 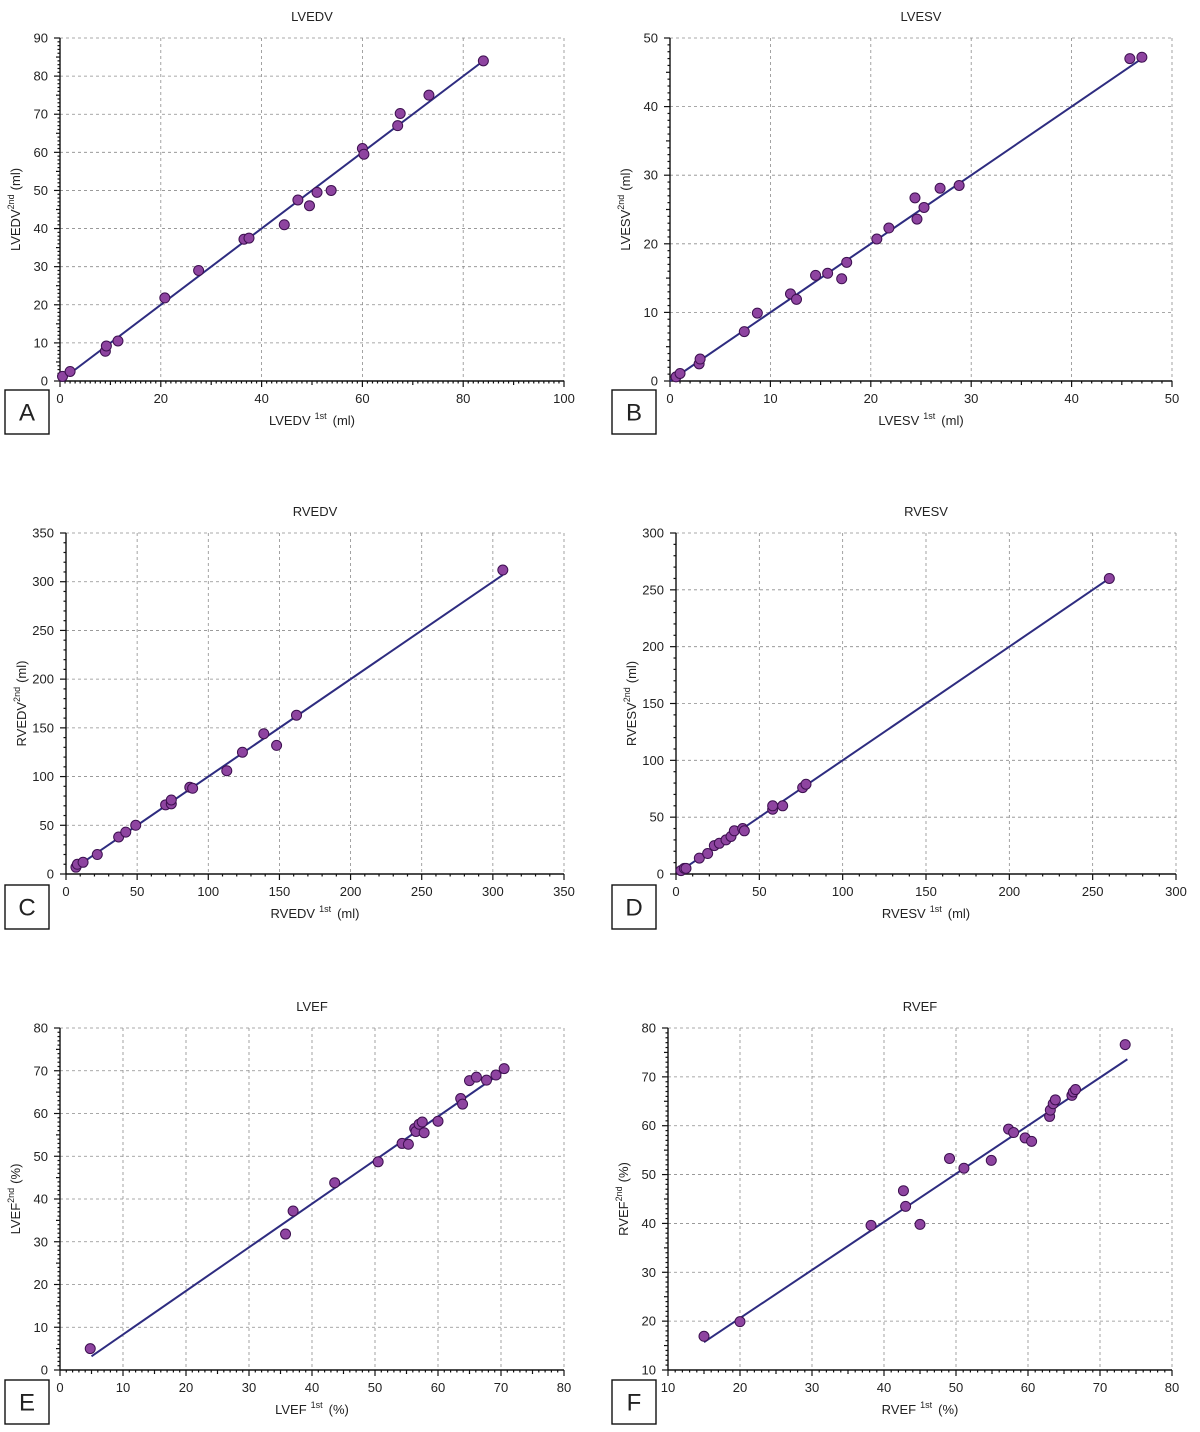 What do you see at coordinates (43, 533) in the screenshot?
I see `y-tick-label: 350` at bounding box center [43, 533].